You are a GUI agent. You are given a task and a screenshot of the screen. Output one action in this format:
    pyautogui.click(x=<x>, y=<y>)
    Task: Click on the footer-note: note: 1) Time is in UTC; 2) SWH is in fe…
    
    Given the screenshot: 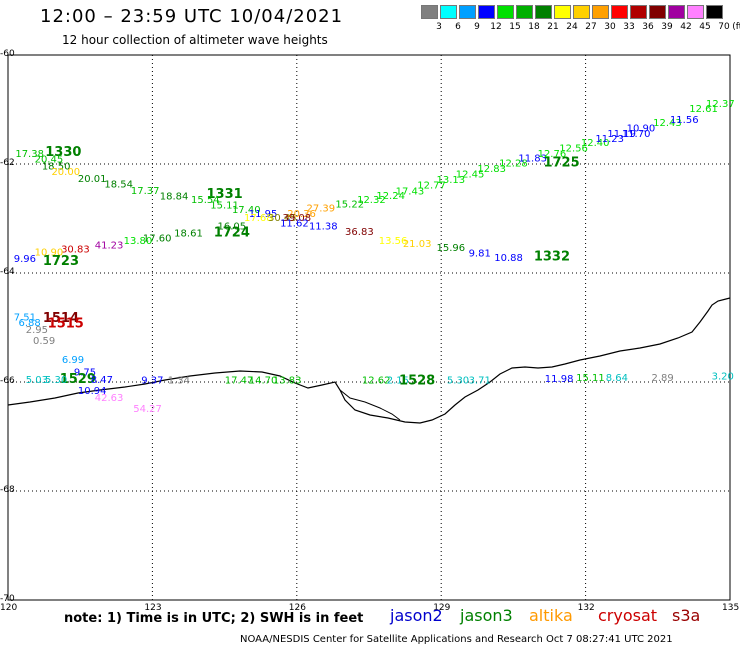 What is the action you would take?
    pyautogui.click(x=214, y=618)
    